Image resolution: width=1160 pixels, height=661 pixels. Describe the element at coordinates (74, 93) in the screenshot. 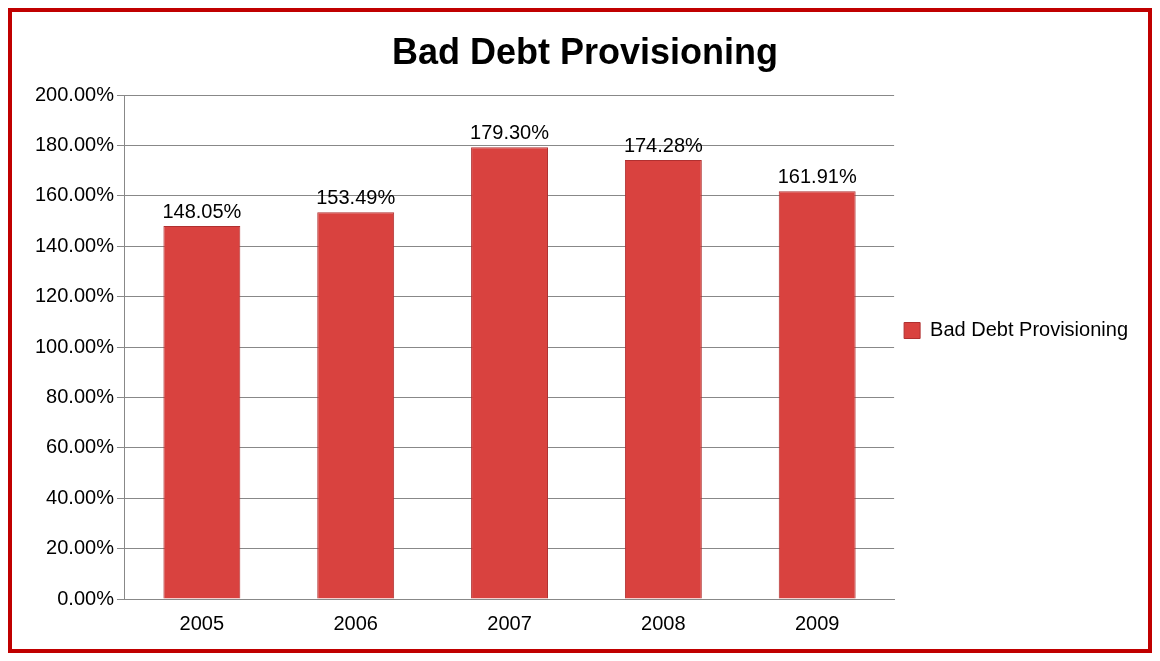

I see `y-tick-label: 200.00%` at that location.